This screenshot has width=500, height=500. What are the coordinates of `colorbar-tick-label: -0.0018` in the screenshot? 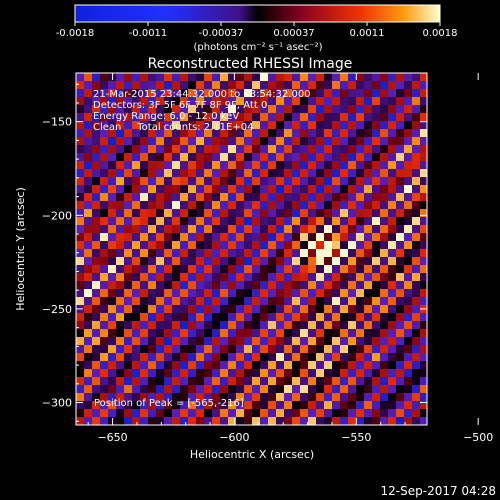 It's located at (75, 33).